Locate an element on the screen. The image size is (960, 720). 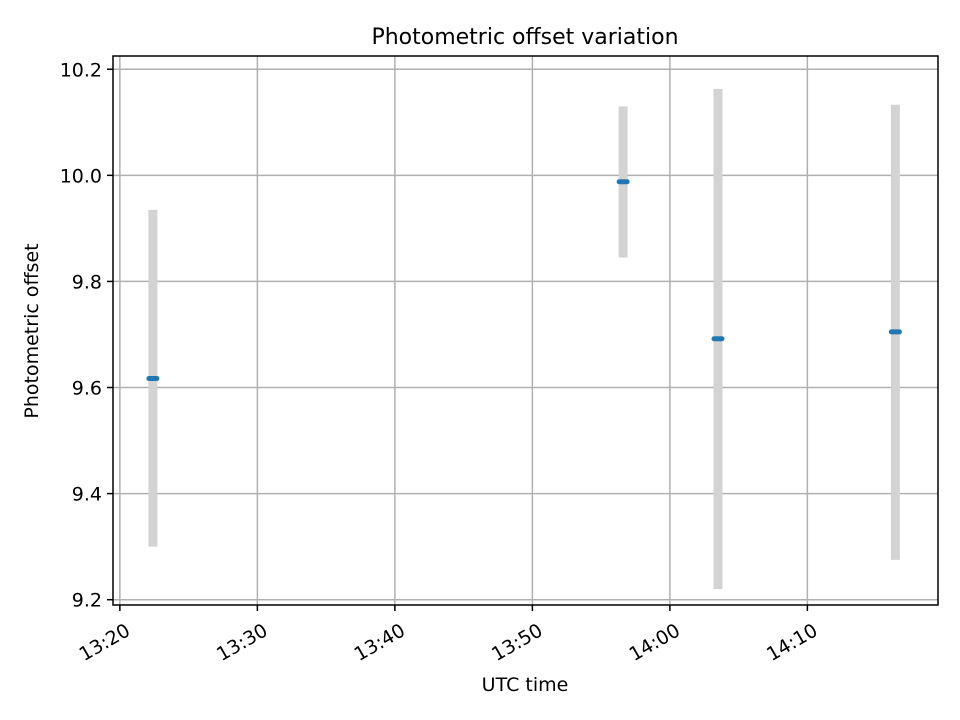
y-tick-label: 9.4 is located at coordinates (87, 495).